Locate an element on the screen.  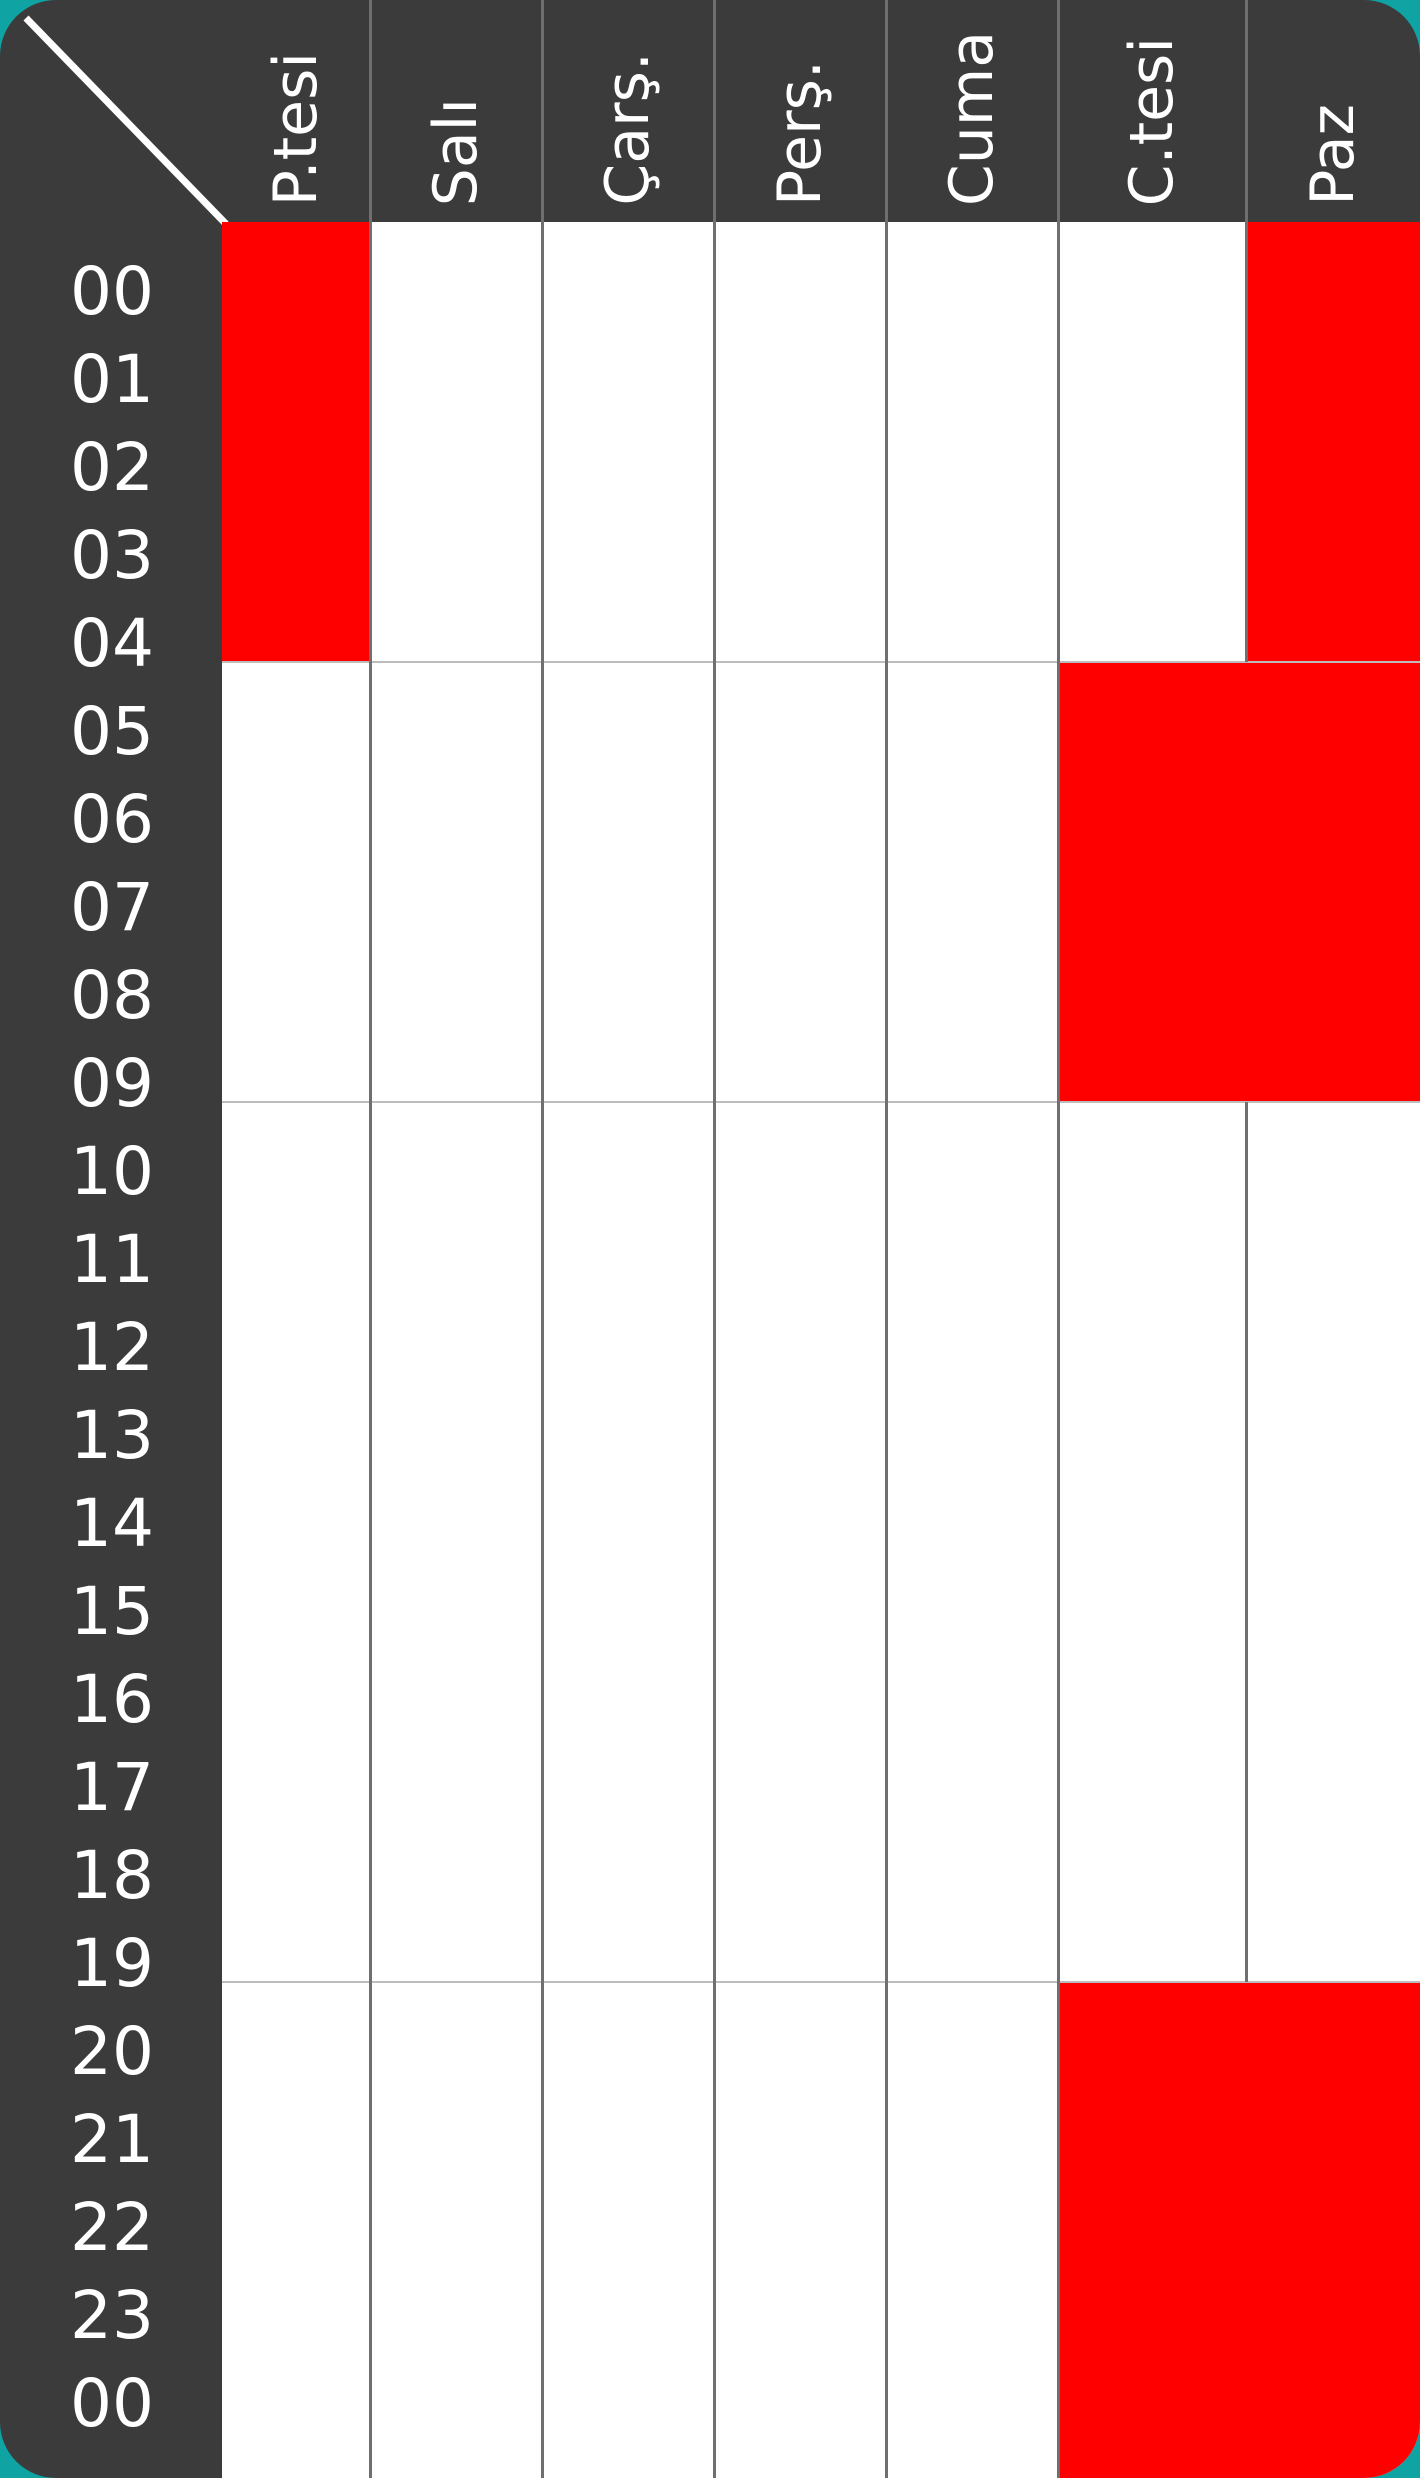
day-header-3: Perş. is located at coordinates (800, 111).